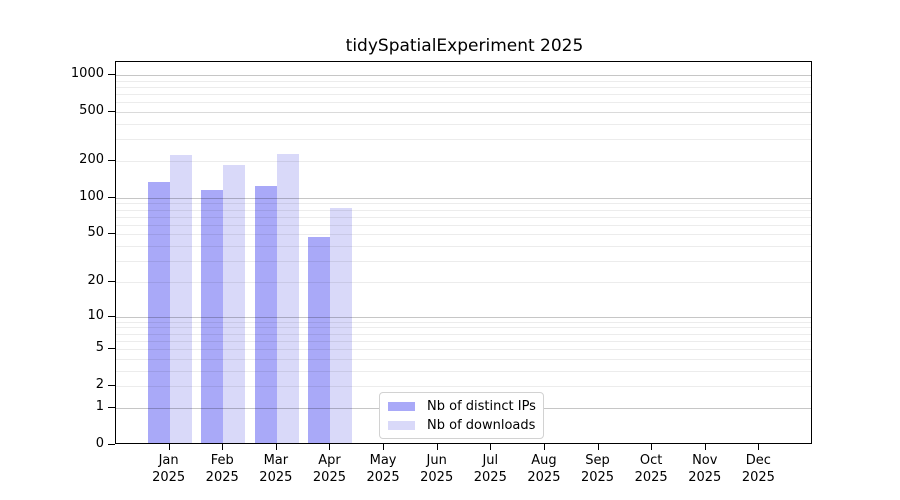  I want to click on y-tick-label: 200, so click(91, 159).